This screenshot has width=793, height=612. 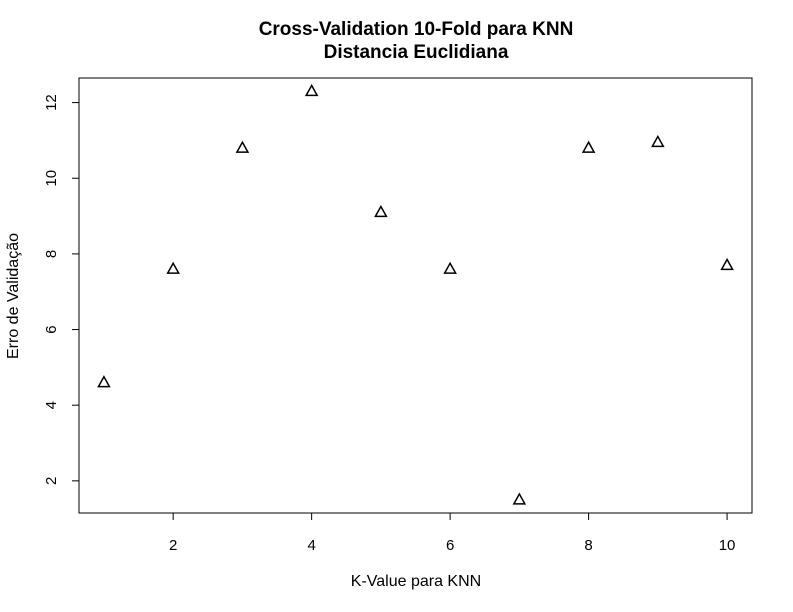 What do you see at coordinates (311, 545) in the screenshot?
I see `x-tick-label: 4` at bounding box center [311, 545].